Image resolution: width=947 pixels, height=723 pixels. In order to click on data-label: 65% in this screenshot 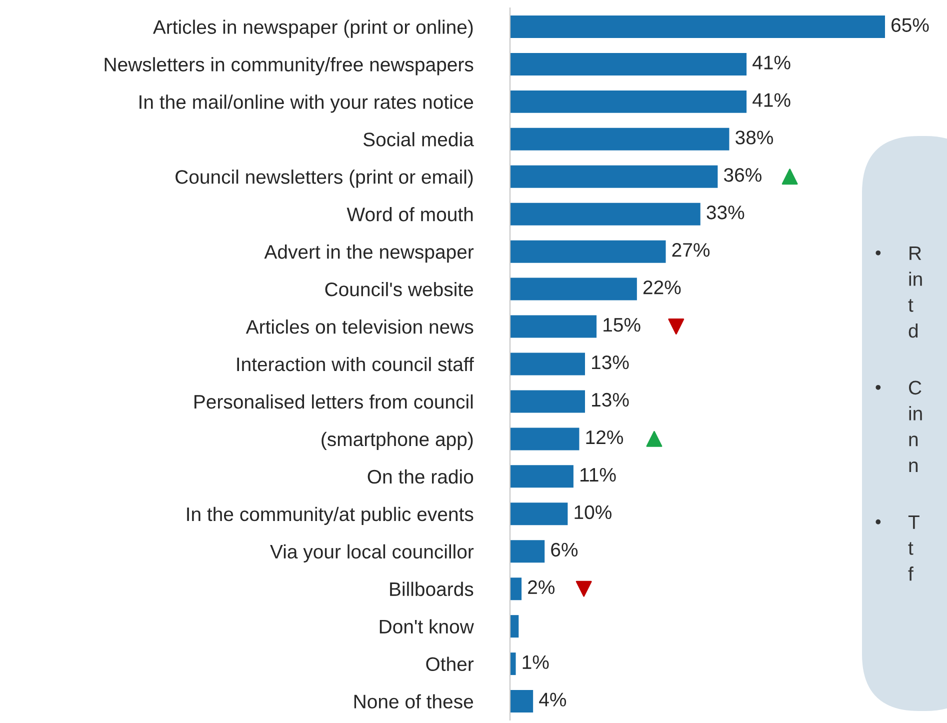, I will do `click(910, 25)`.